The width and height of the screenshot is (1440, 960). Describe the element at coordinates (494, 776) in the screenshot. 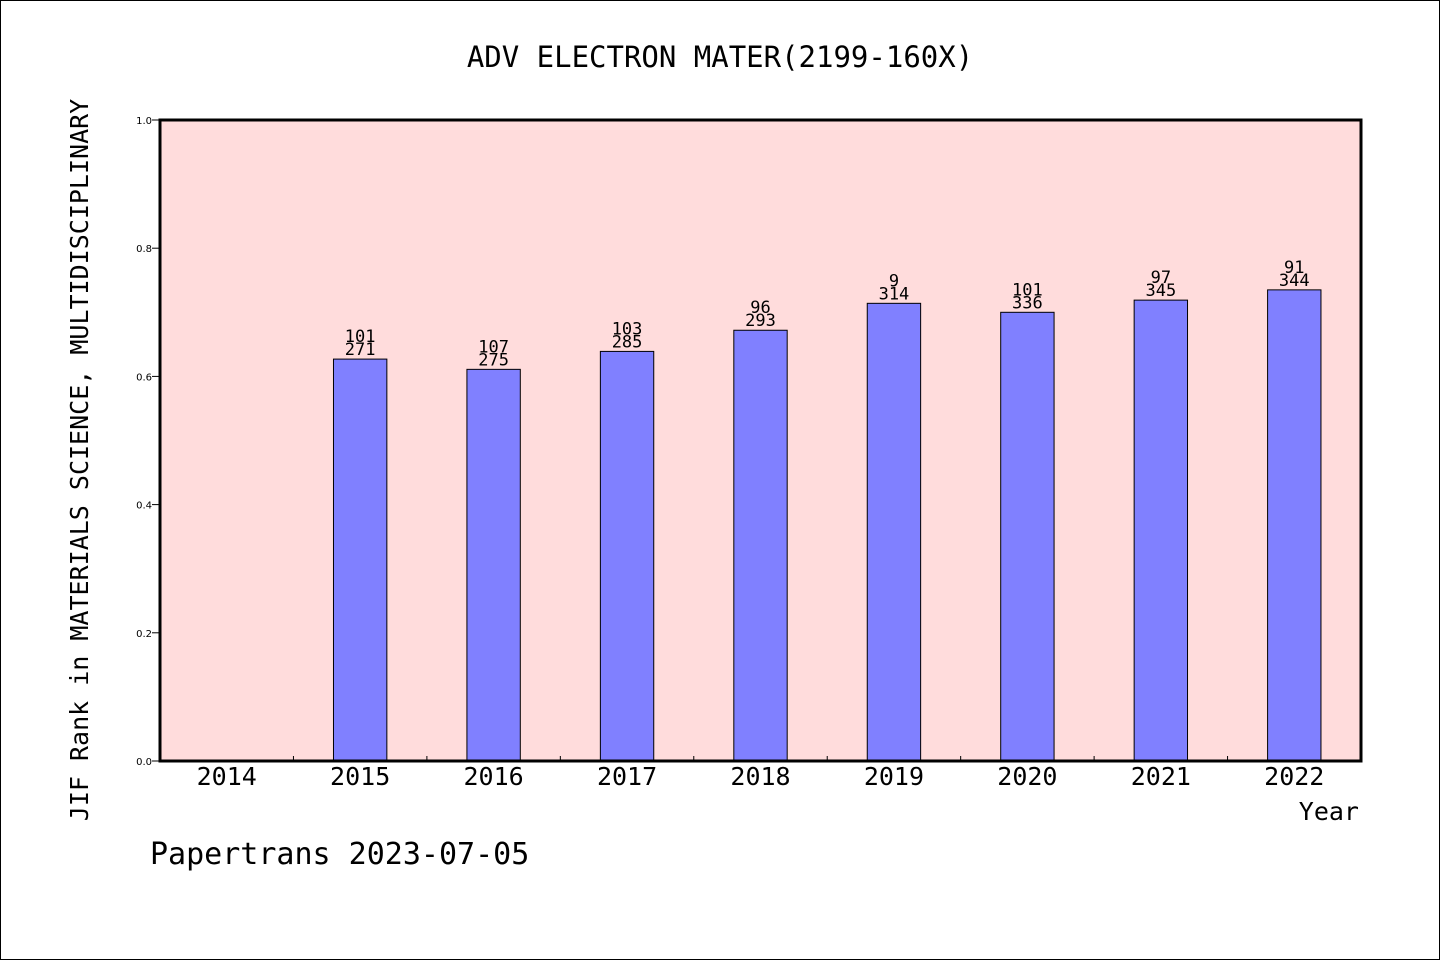

I see `x-tick-label: 2016` at that location.